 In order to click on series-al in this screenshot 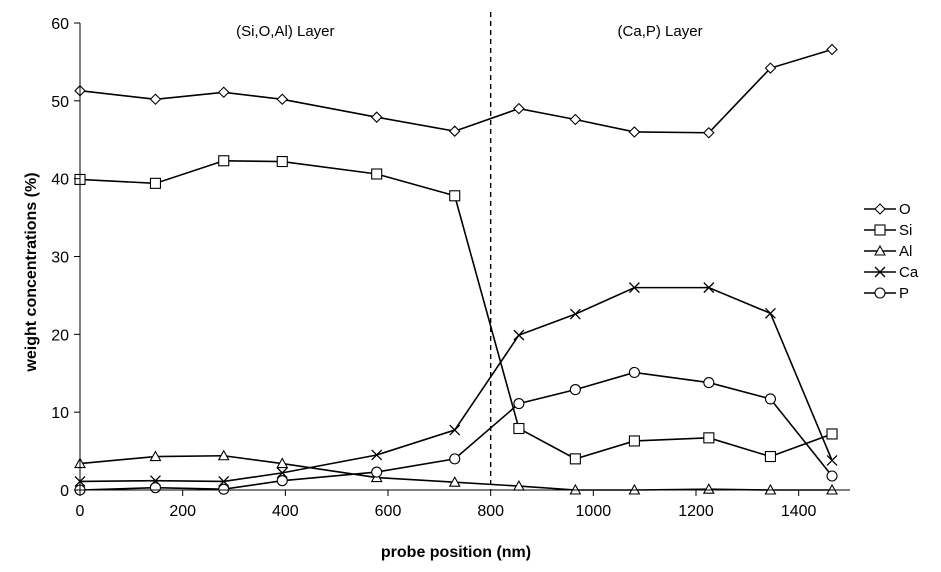, I will do `click(456, 472)`.